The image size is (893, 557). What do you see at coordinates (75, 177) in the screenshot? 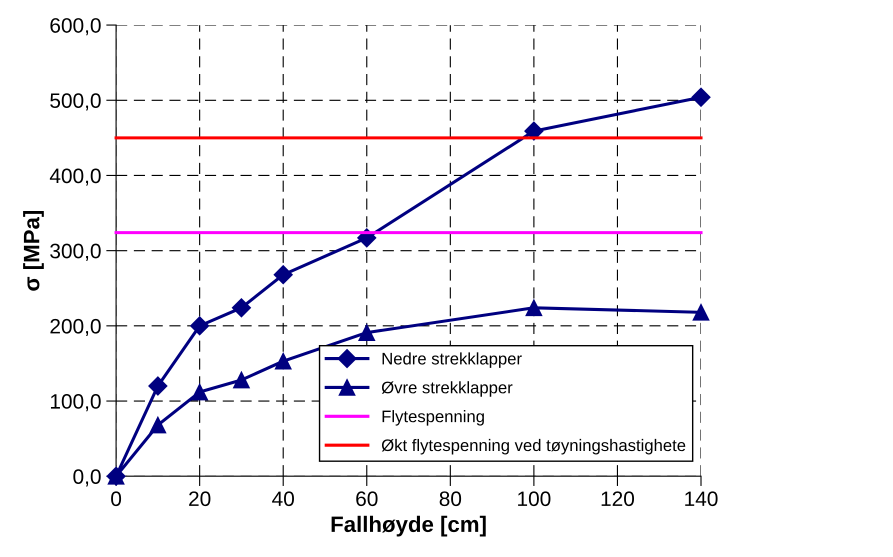
I see `y-tick-label: 400,0` at bounding box center [75, 177].